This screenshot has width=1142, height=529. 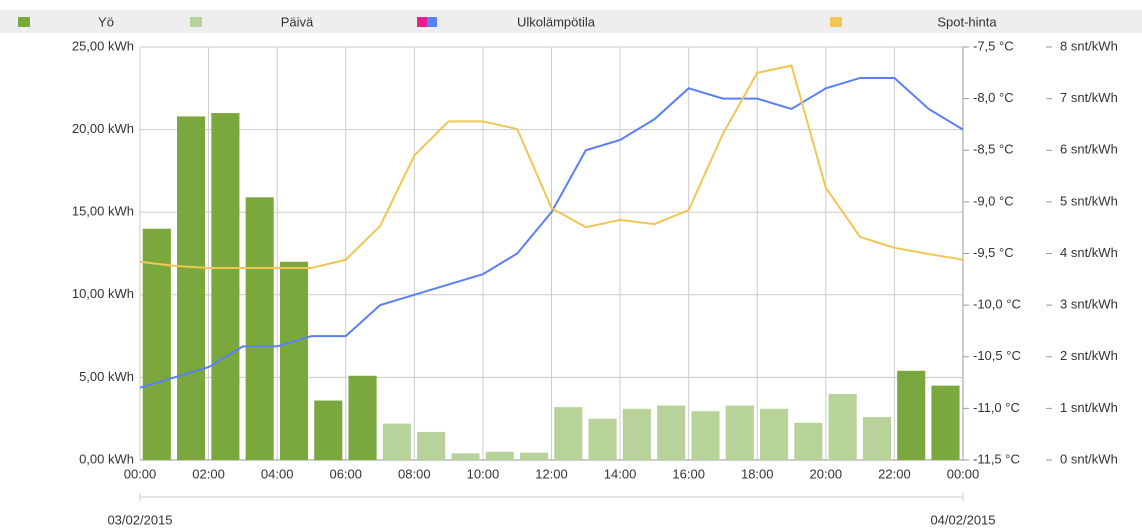 I want to click on y3-tick-label: 0 snt/kWh, so click(x=1089, y=458).